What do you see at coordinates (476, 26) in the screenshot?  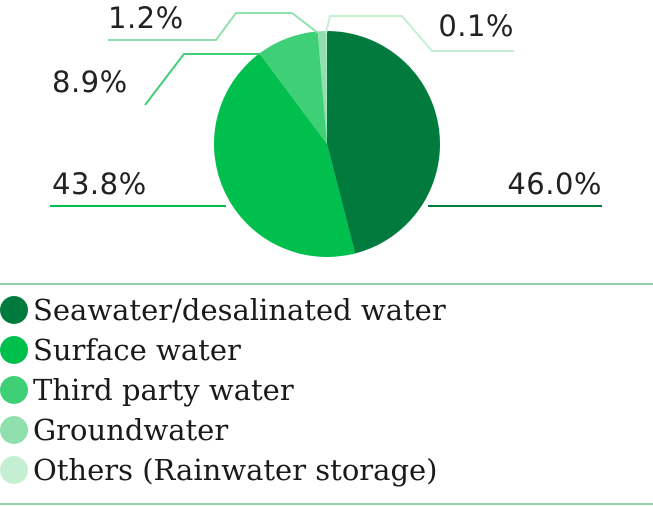 I see `data-label-others-rainwater-storage: 0.1%` at bounding box center [476, 26].